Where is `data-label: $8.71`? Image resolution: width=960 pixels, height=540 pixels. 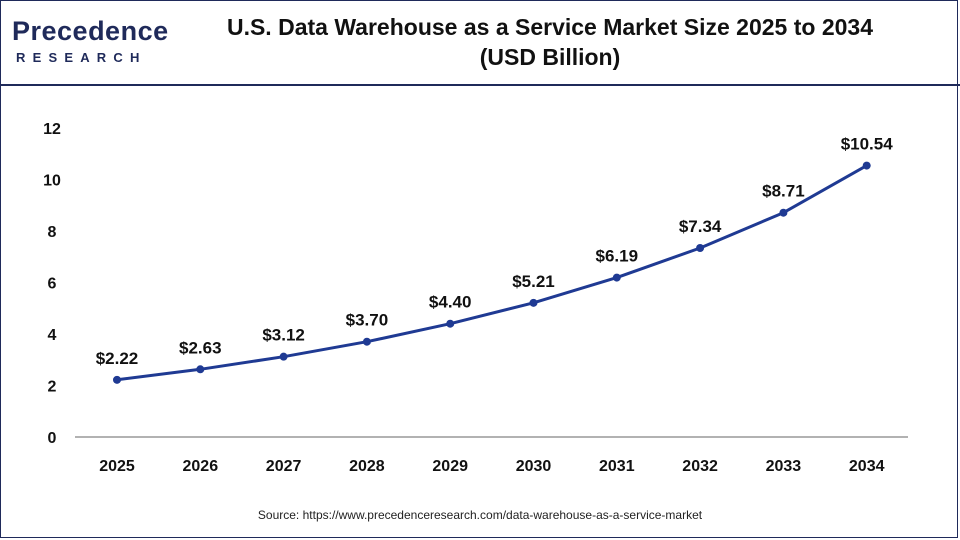
data-label: $8.71 is located at coordinates (783, 191).